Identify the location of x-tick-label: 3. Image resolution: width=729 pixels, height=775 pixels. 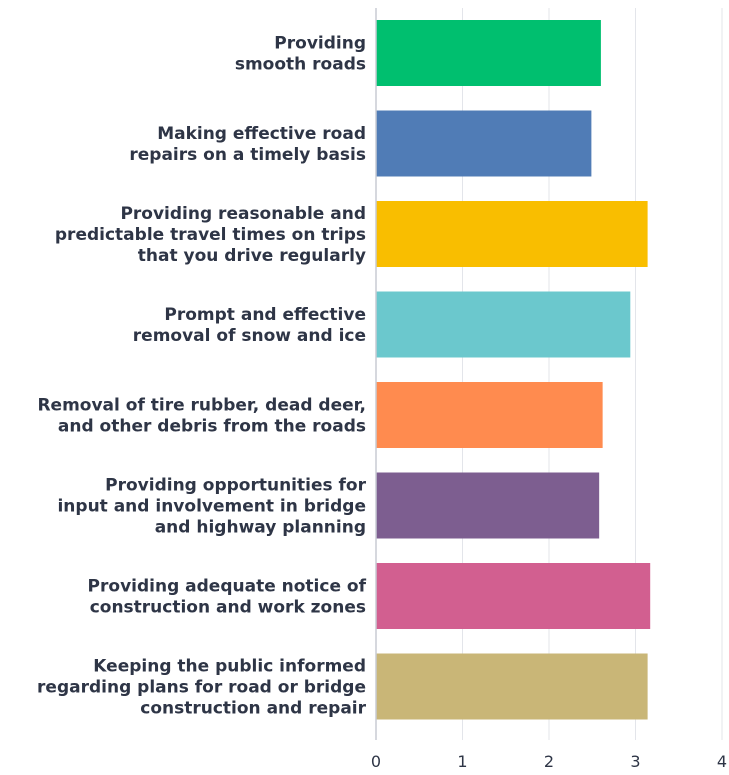
(635, 761).